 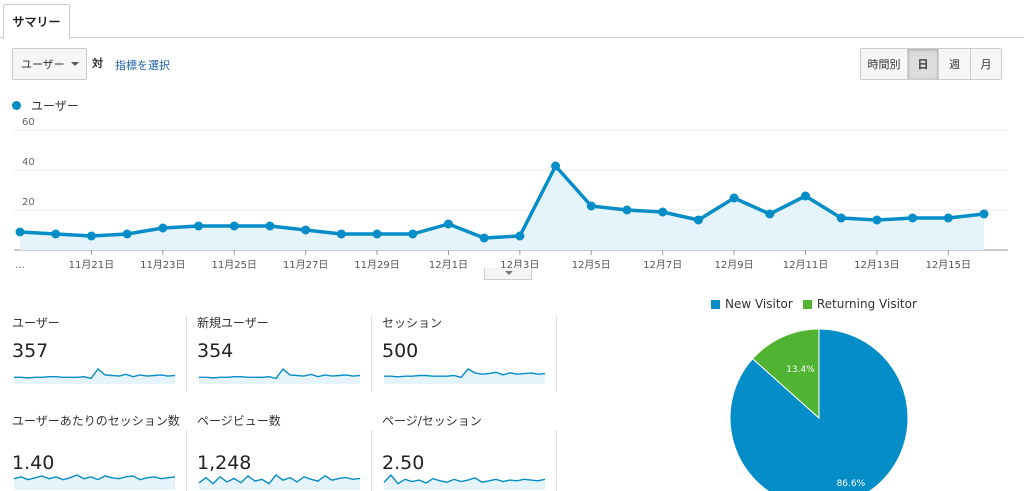 What do you see at coordinates (376, 265) in the screenshot?
I see `x-tick-label: 11月29日` at bounding box center [376, 265].